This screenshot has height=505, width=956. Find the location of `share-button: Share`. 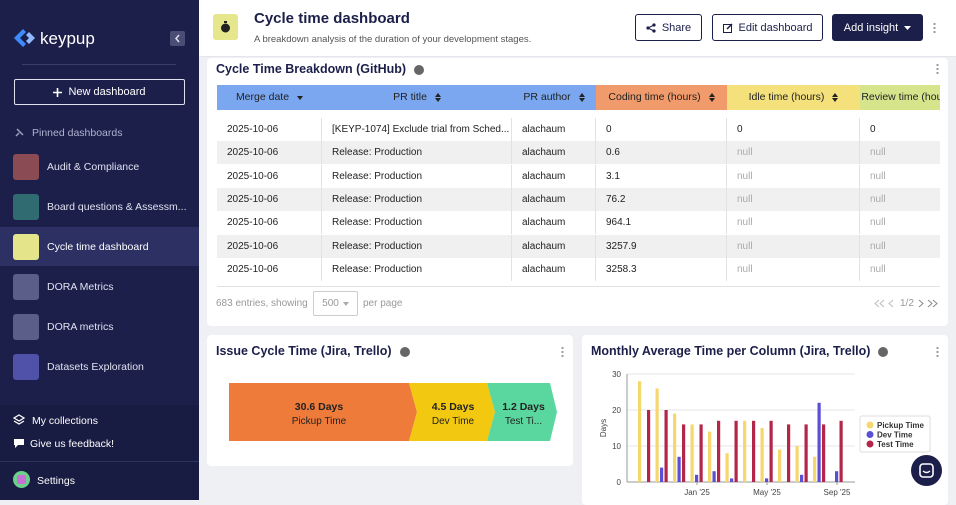

share-button: Share is located at coordinates (668, 27).